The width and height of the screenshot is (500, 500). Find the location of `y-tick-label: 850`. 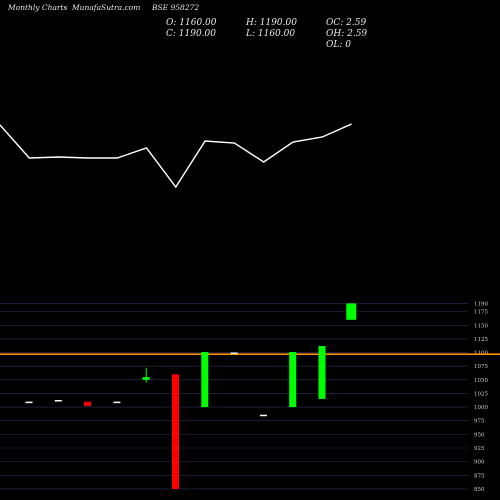

y-tick-label: 850 is located at coordinates (479, 490).